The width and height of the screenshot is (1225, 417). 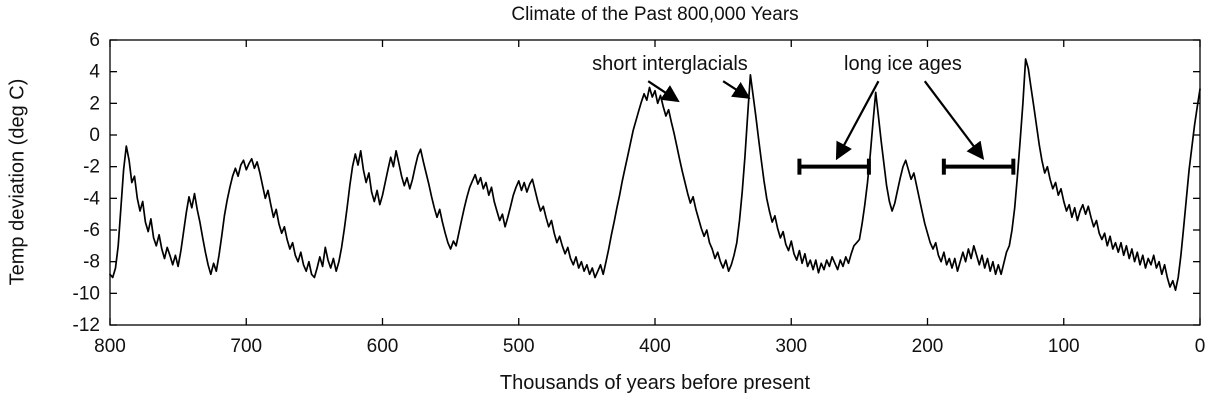 What do you see at coordinates (94, 40) in the screenshot?
I see `y-tick-label: 6` at bounding box center [94, 40].